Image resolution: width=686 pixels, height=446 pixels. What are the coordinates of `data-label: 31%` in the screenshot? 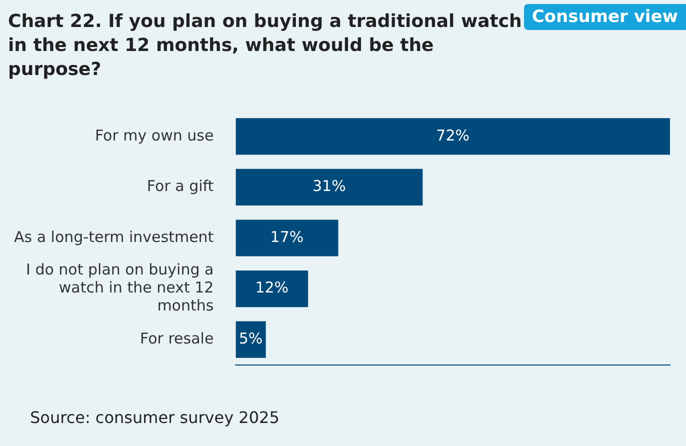 It's located at (329, 186).